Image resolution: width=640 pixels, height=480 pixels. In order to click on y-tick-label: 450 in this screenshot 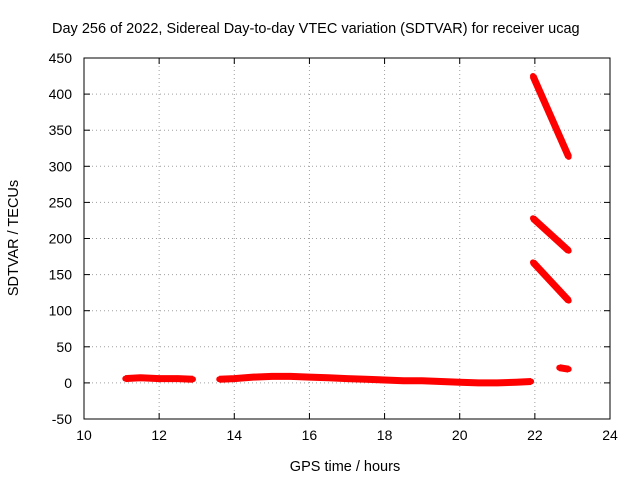, I will do `click(61, 58)`.